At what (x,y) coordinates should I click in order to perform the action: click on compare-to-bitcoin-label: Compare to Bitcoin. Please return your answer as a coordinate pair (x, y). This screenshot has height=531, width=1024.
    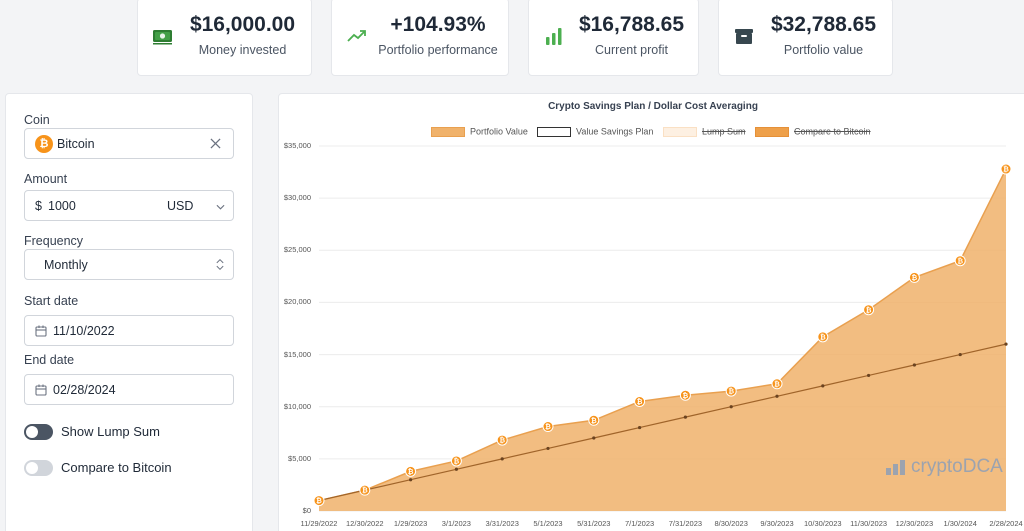
    Looking at the image, I should click on (116, 467).